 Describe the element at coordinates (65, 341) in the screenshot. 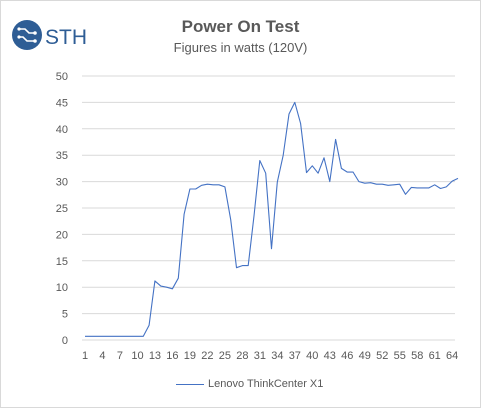

I see `y-tick-label: 0` at that location.